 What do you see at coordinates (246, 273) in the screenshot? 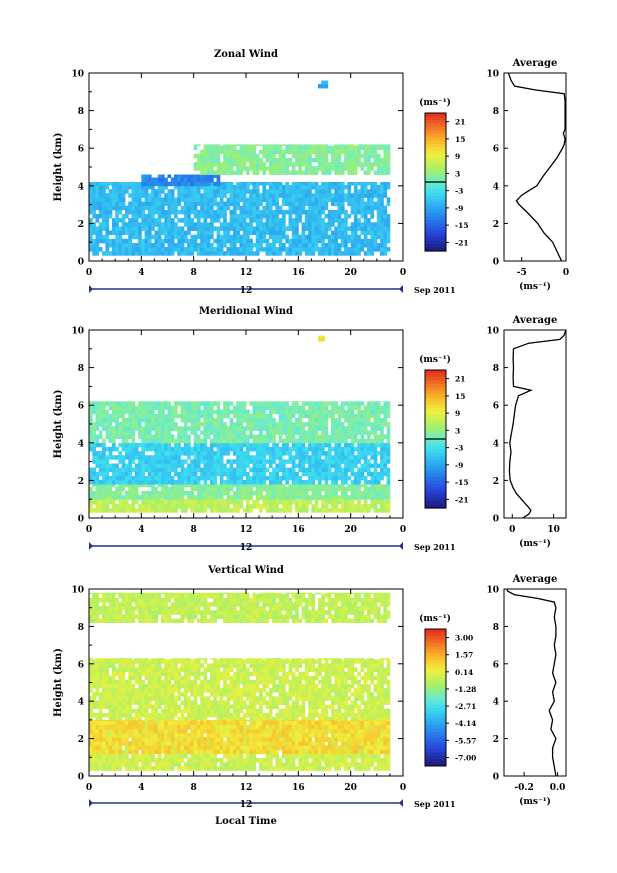
I see `x-tick-label: 12` at bounding box center [246, 273].